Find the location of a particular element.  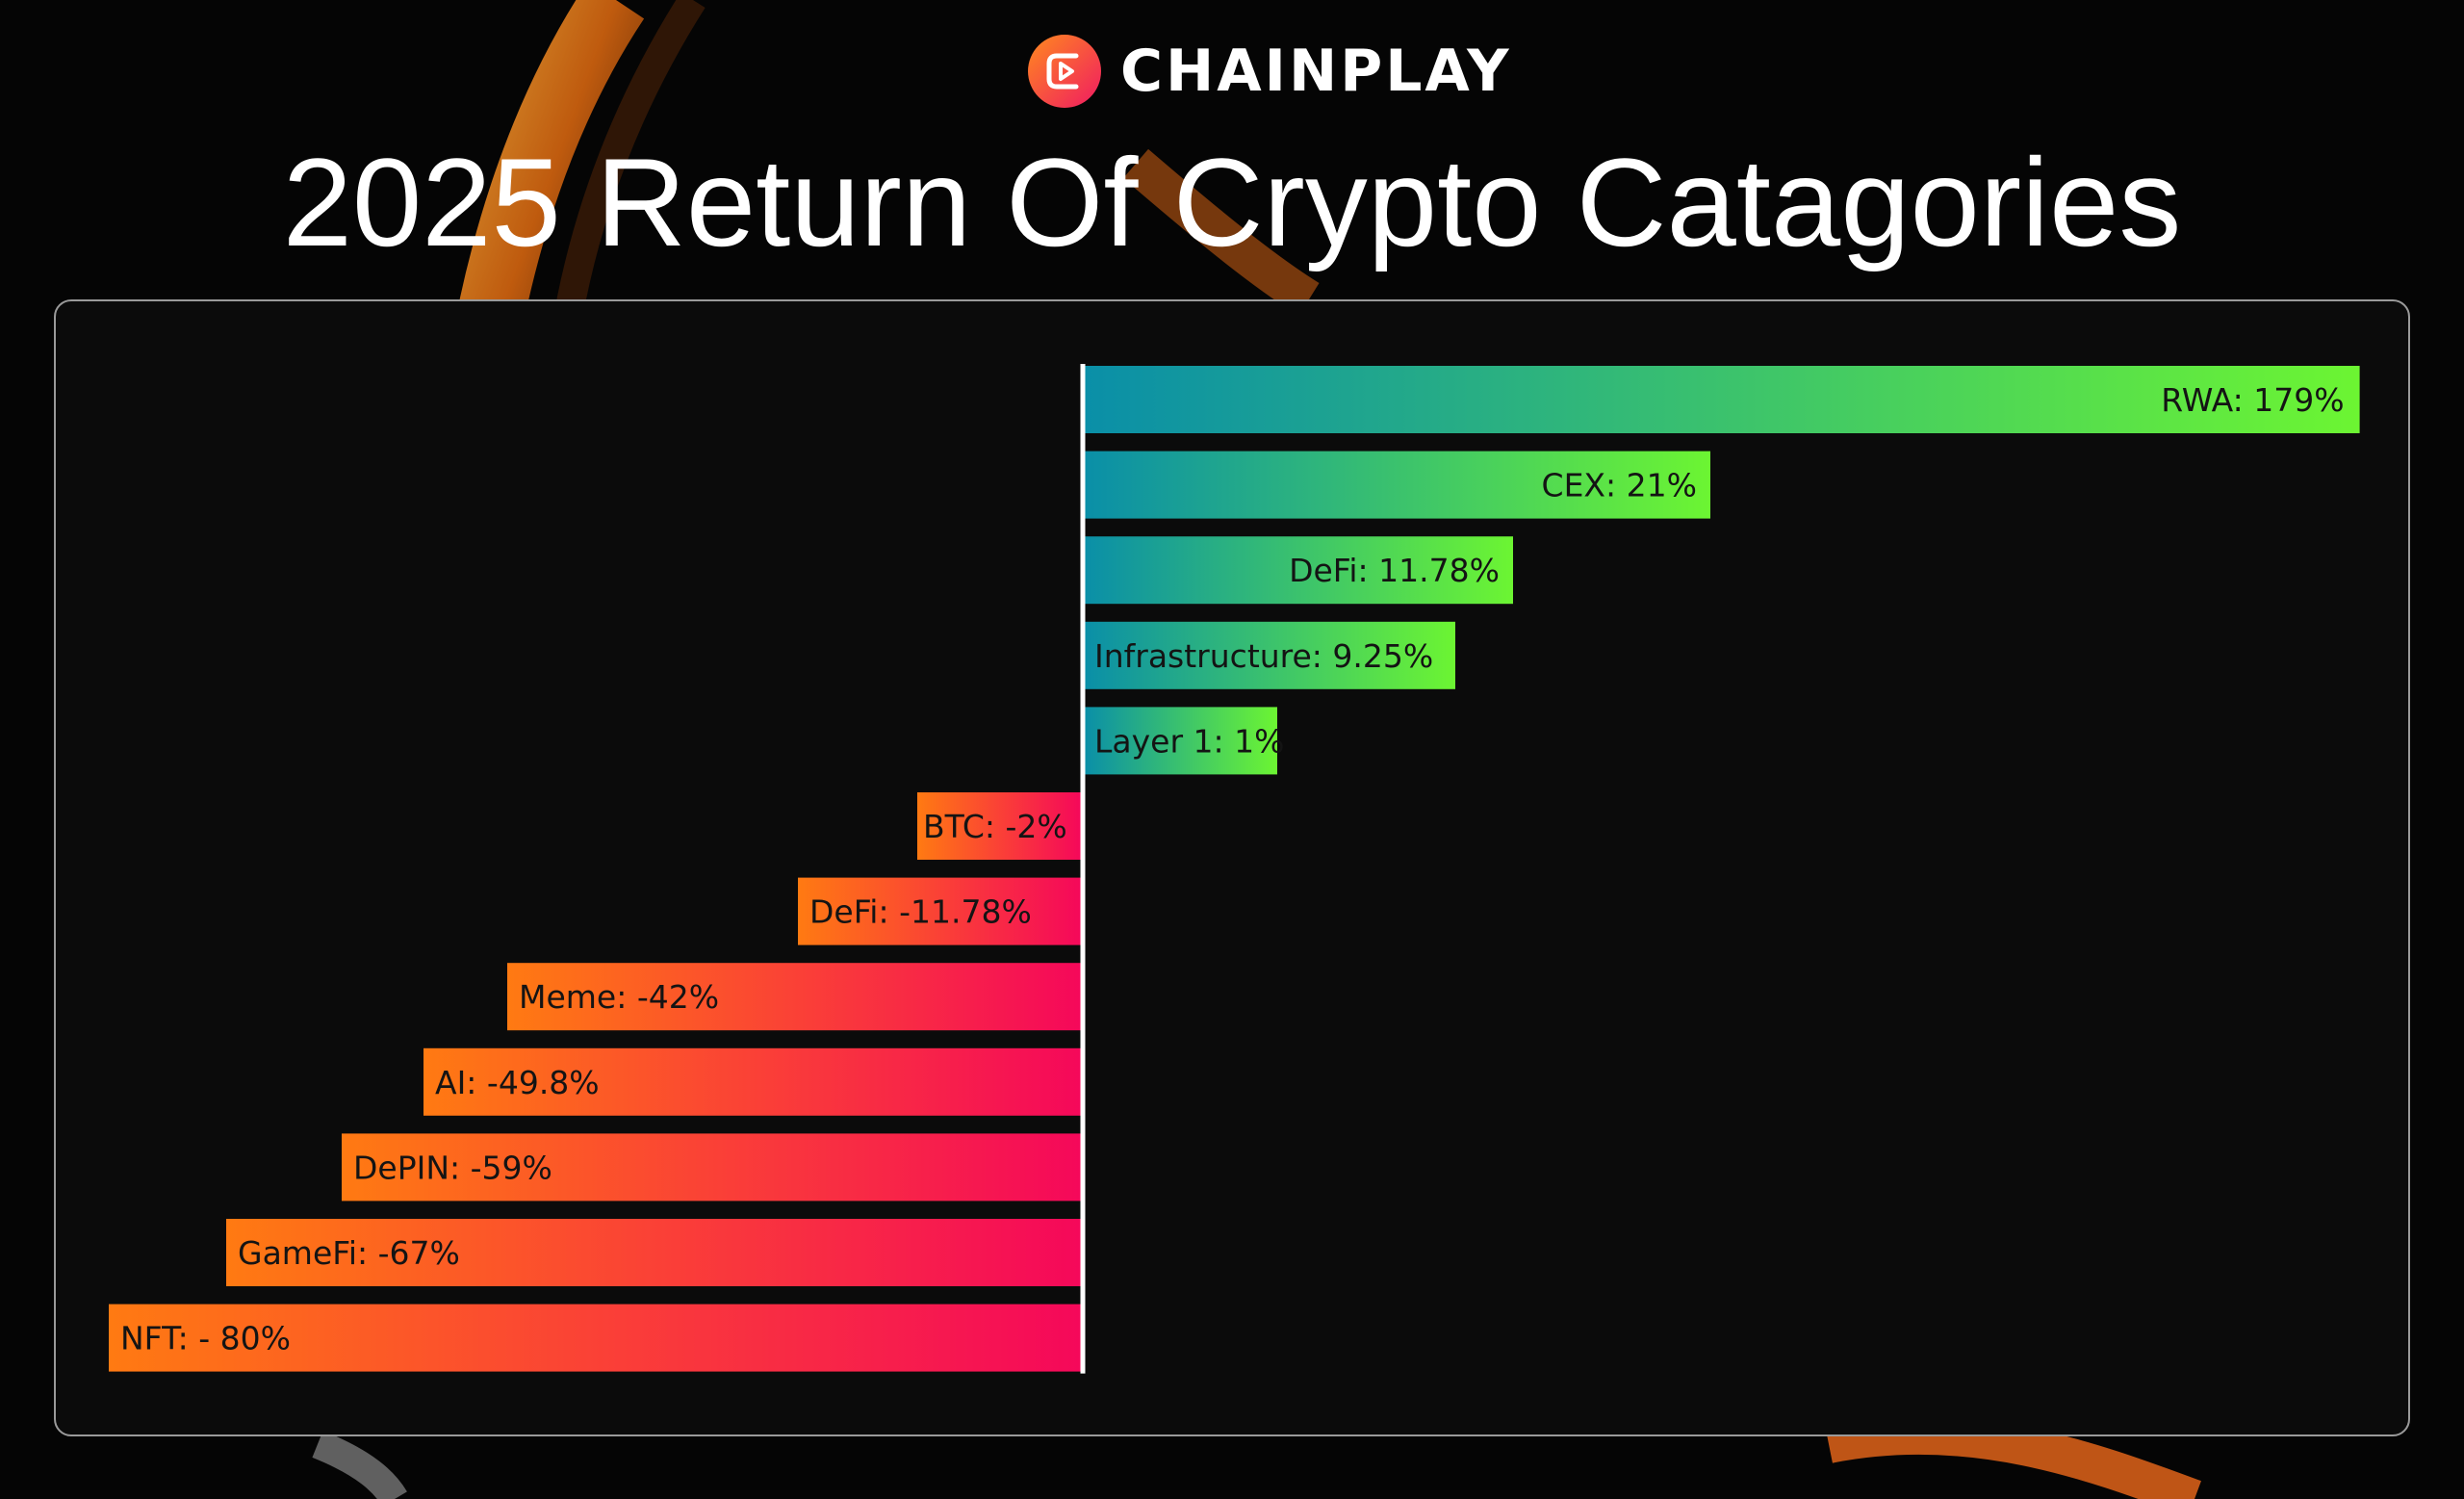

chainplay-logo-icon is located at coordinates (1064, 71).